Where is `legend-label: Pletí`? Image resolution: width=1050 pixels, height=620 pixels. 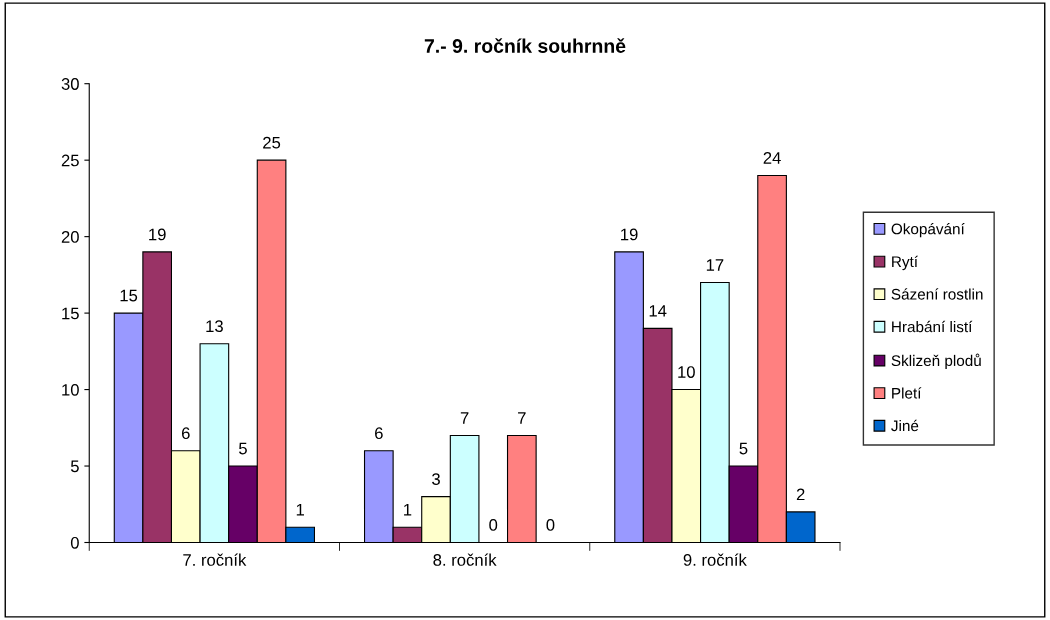 legend-label: Pletí is located at coordinates (907, 393).